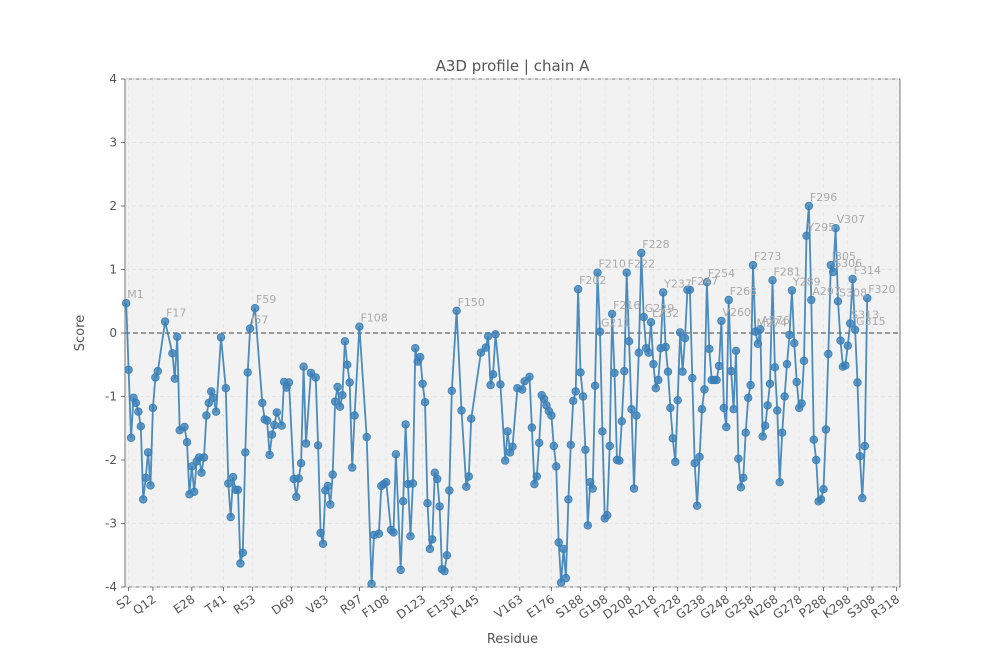 The width and height of the screenshot is (1000, 660). Describe the element at coordinates (317, 604) in the screenshot. I see `x-tick-label: V83` at that location.